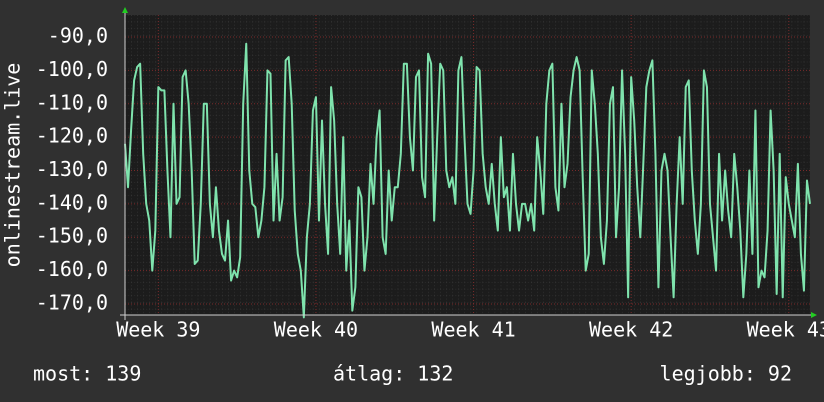 The width and height of the screenshot is (824, 402). I want to click on y-tick-label: -130,0, so click(72, 169).